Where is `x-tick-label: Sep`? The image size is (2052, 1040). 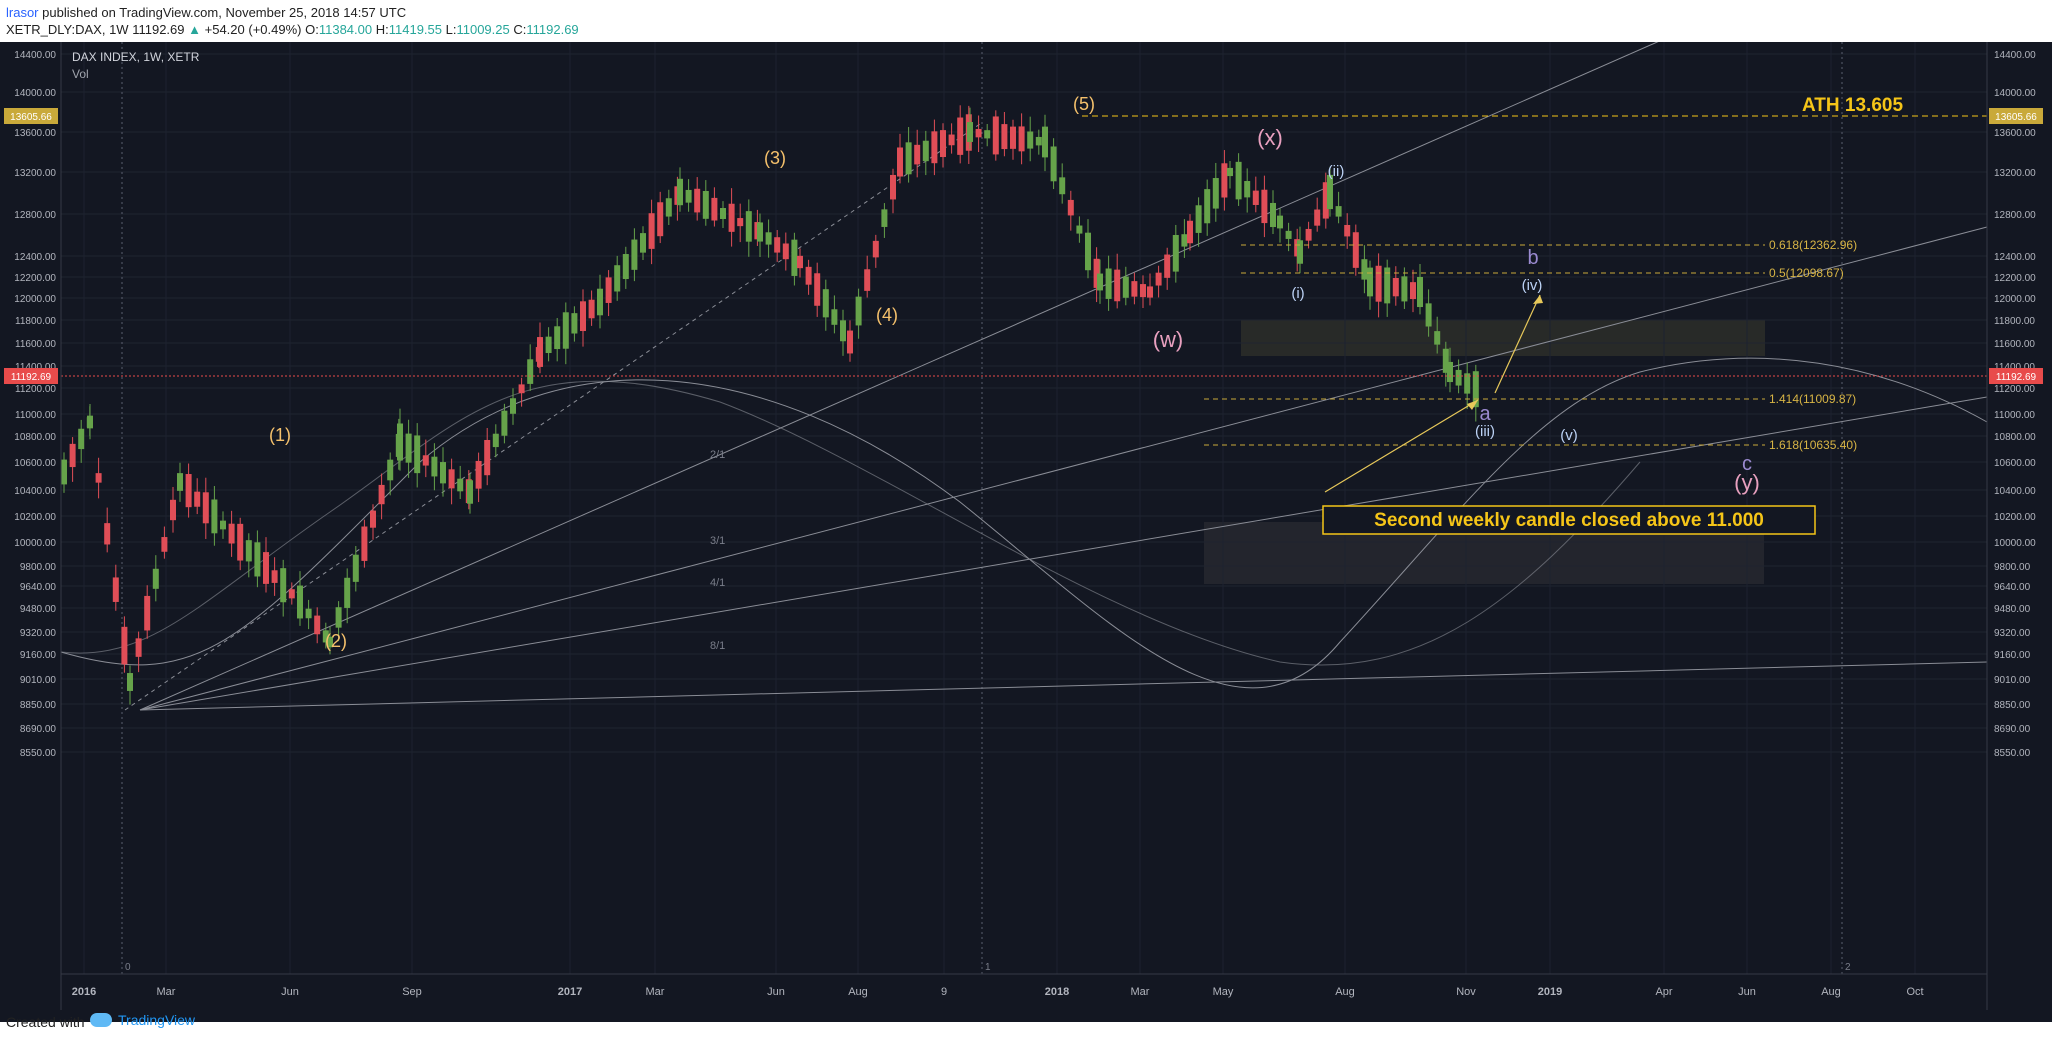
x-tick-label: Sep is located at coordinates (412, 992).